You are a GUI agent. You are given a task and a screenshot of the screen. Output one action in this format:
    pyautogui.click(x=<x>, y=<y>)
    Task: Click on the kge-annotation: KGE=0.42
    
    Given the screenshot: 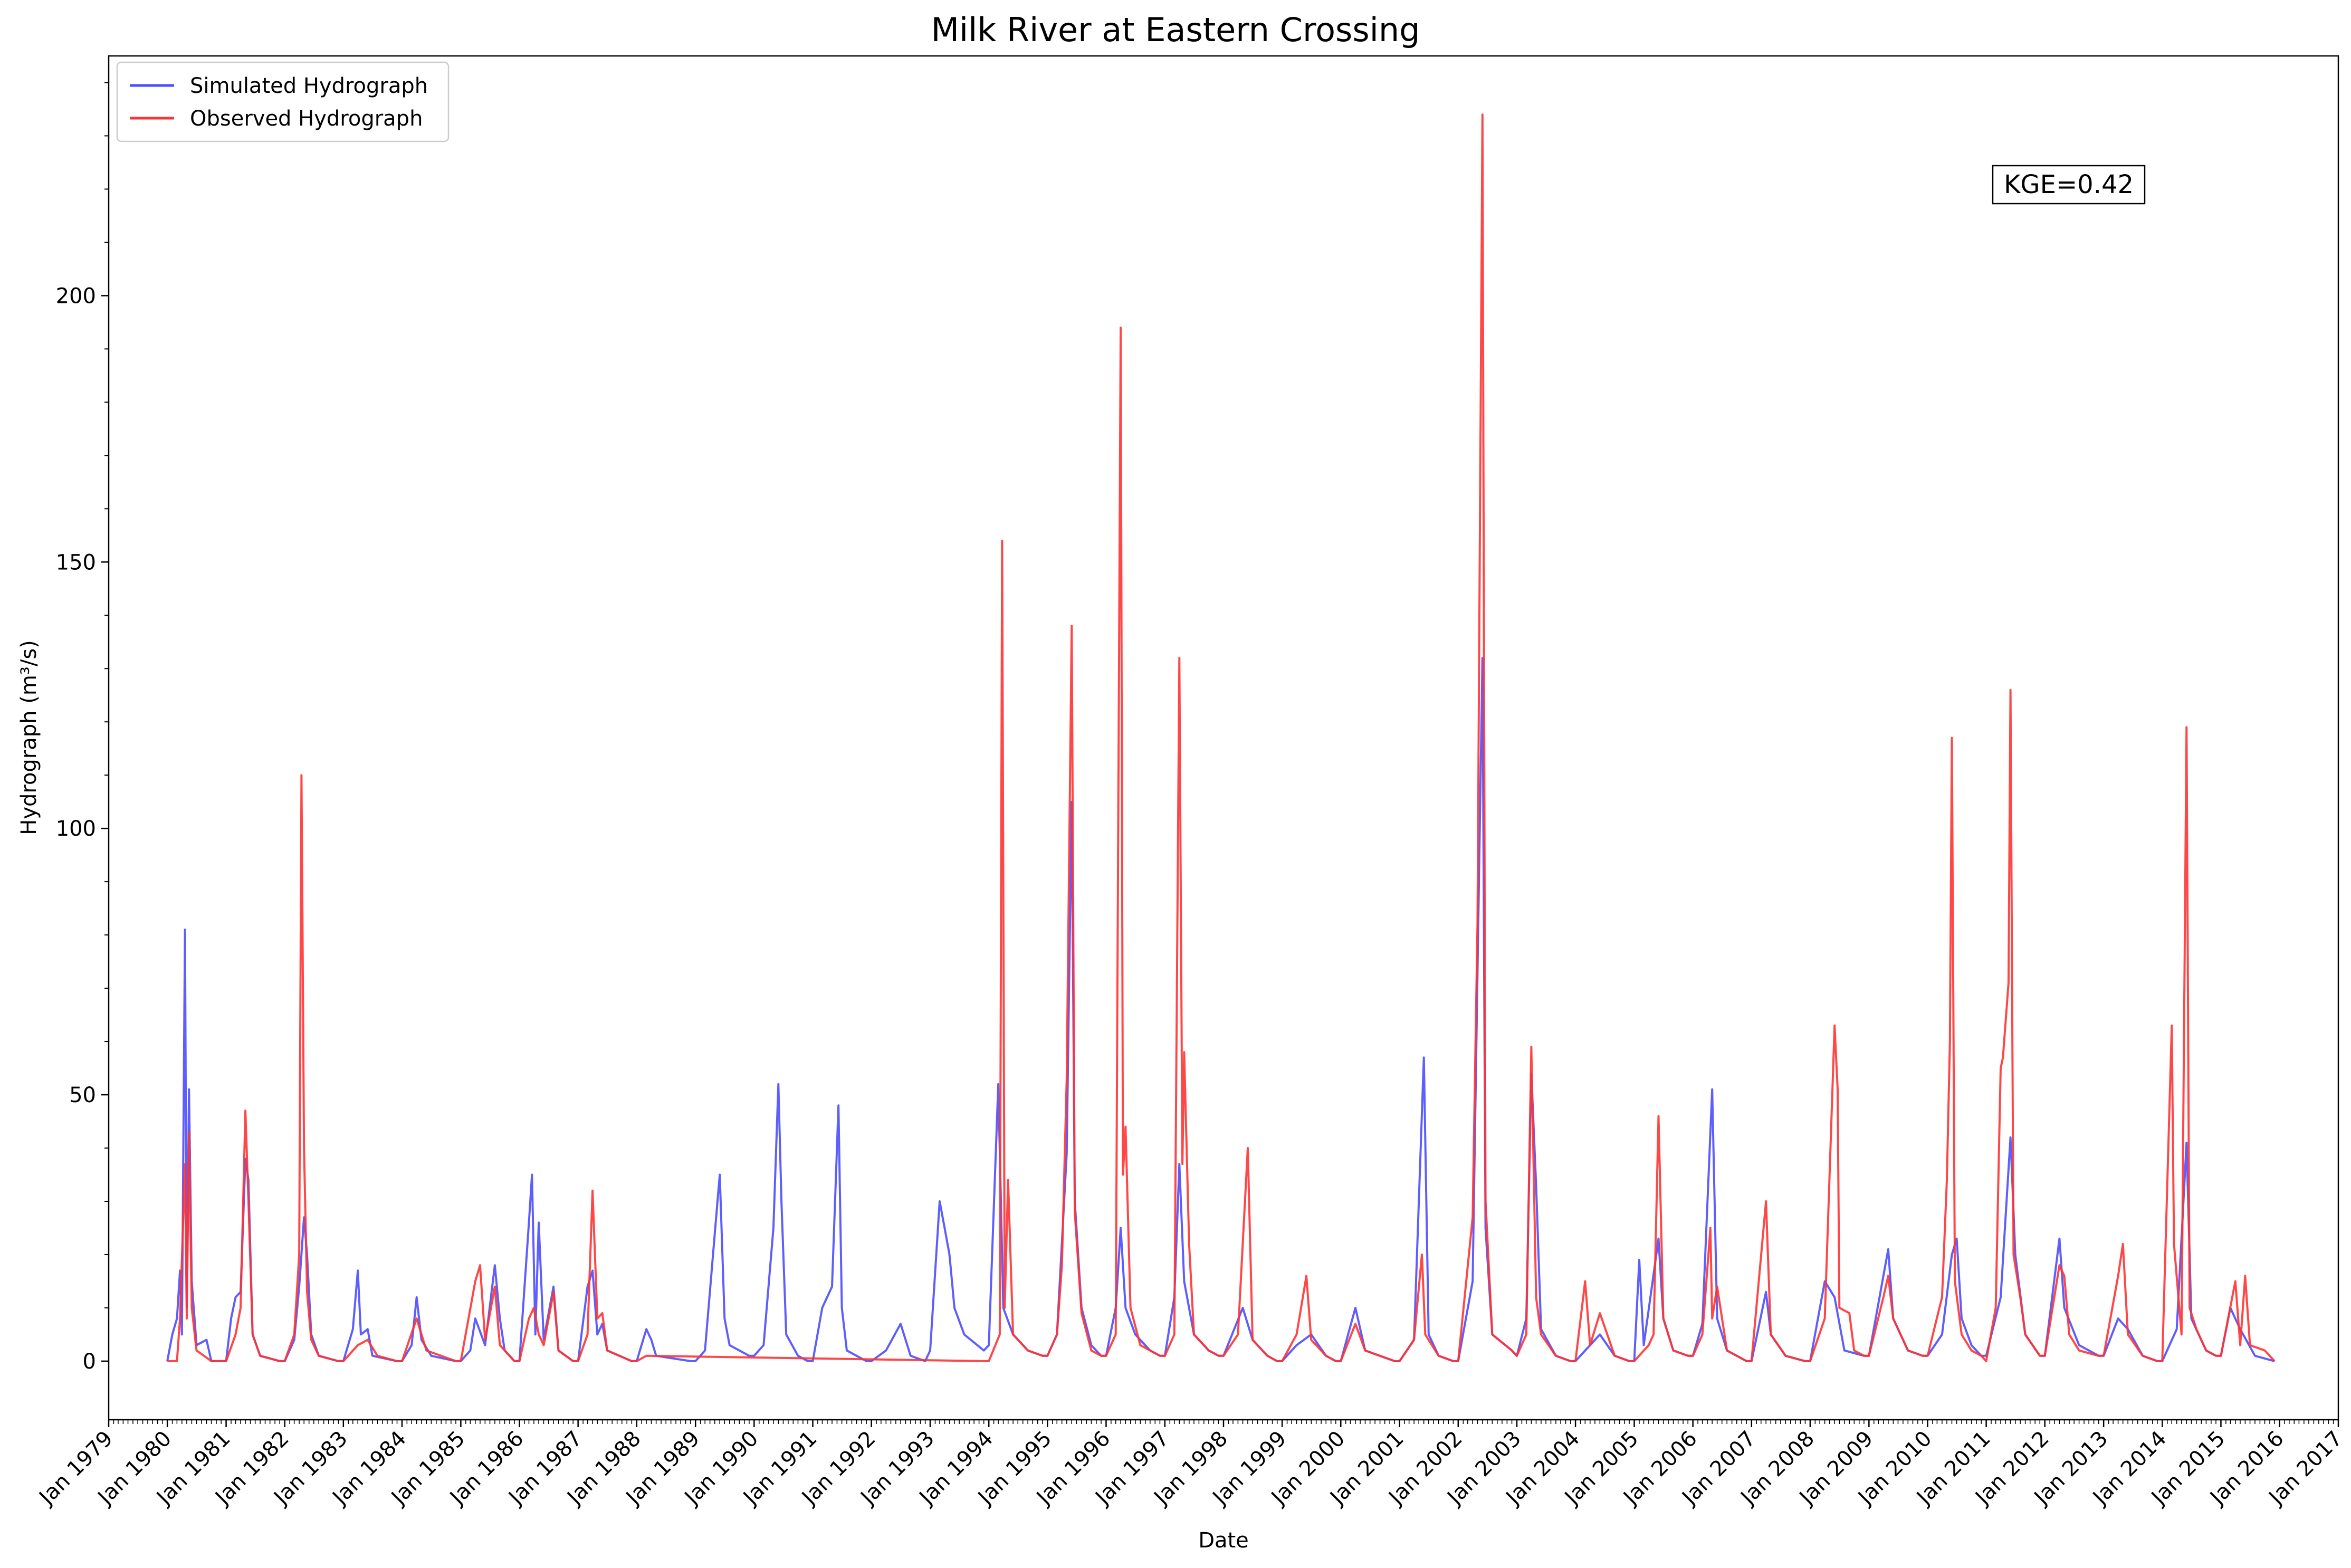 What is the action you would take?
    pyautogui.click(x=2069, y=185)
    